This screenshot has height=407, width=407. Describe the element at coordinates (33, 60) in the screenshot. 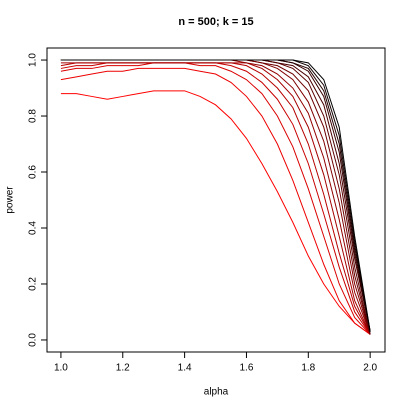

I see `y-tick-label: 1.0` at that location.